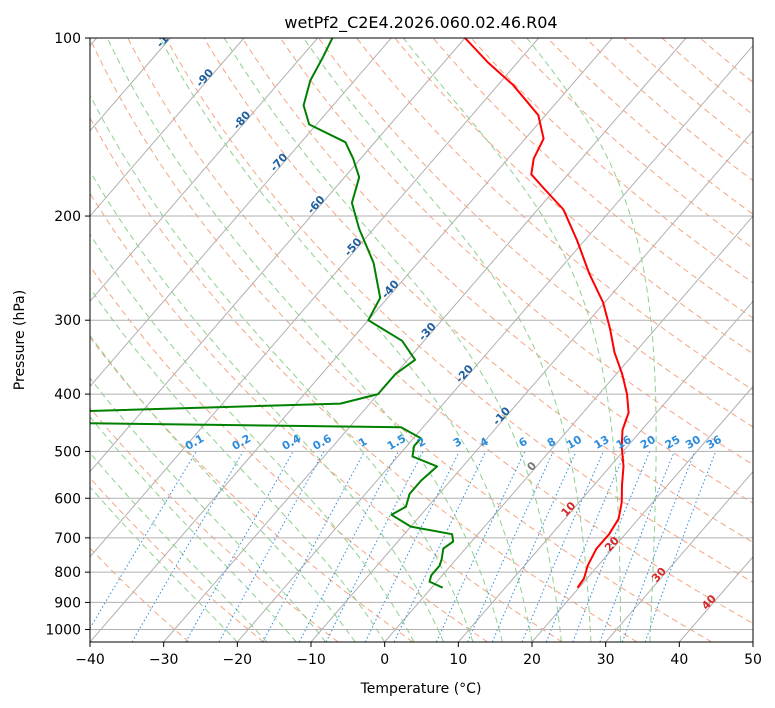  What do you see at coordinates (457, 442) in the screenshot?
I see `mixing-ratio-label: 3` at bounding box center [457, 442].